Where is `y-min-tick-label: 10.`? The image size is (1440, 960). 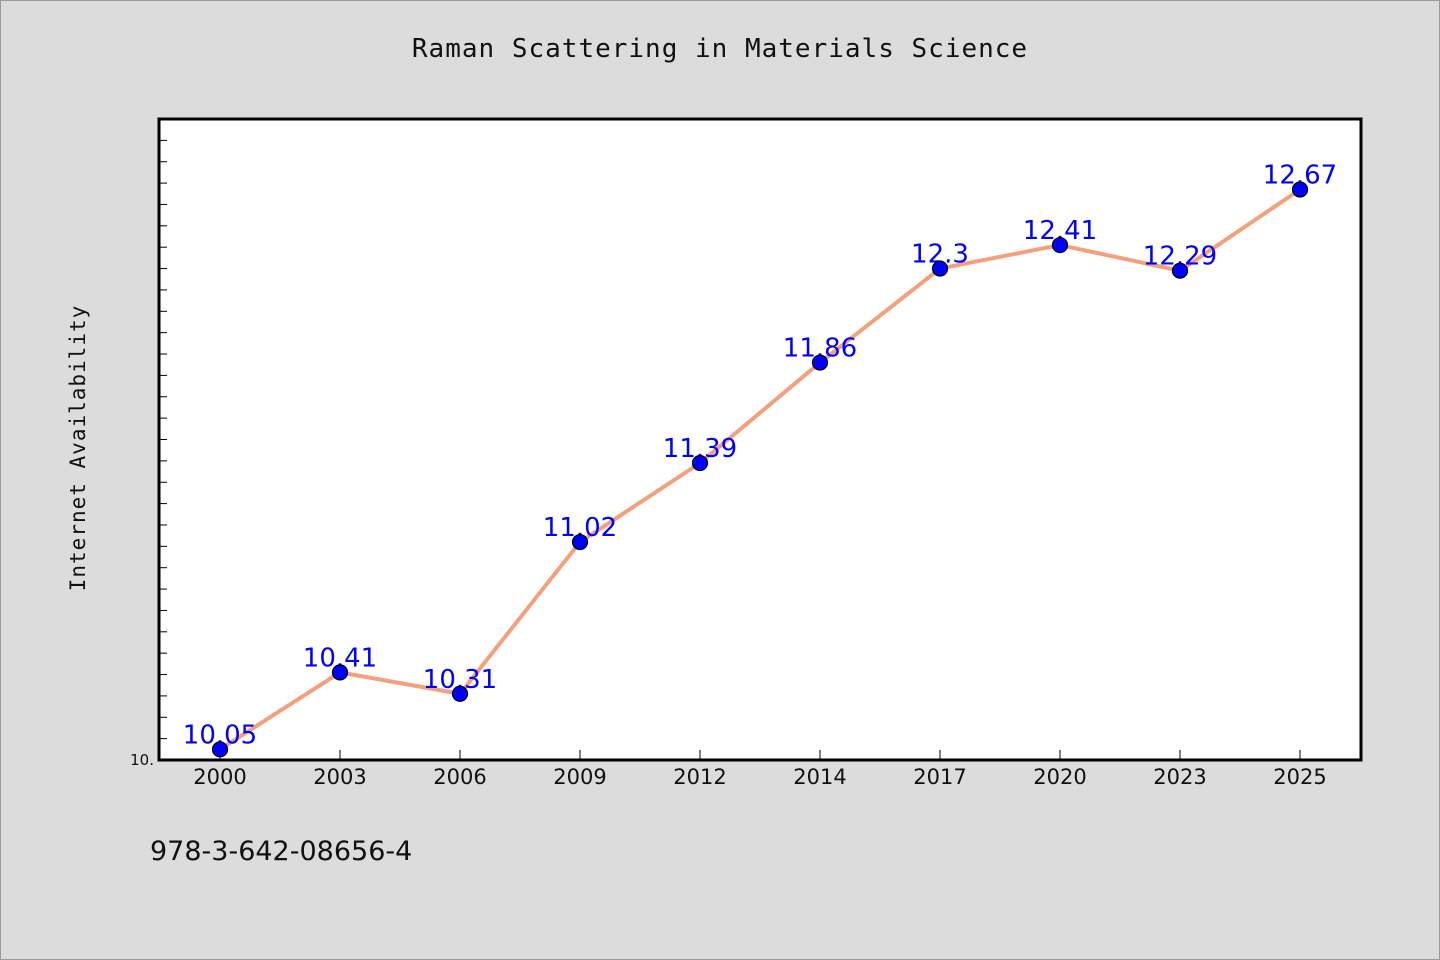
y-min-tick-label: 10. is located at coordinates (142, 760).